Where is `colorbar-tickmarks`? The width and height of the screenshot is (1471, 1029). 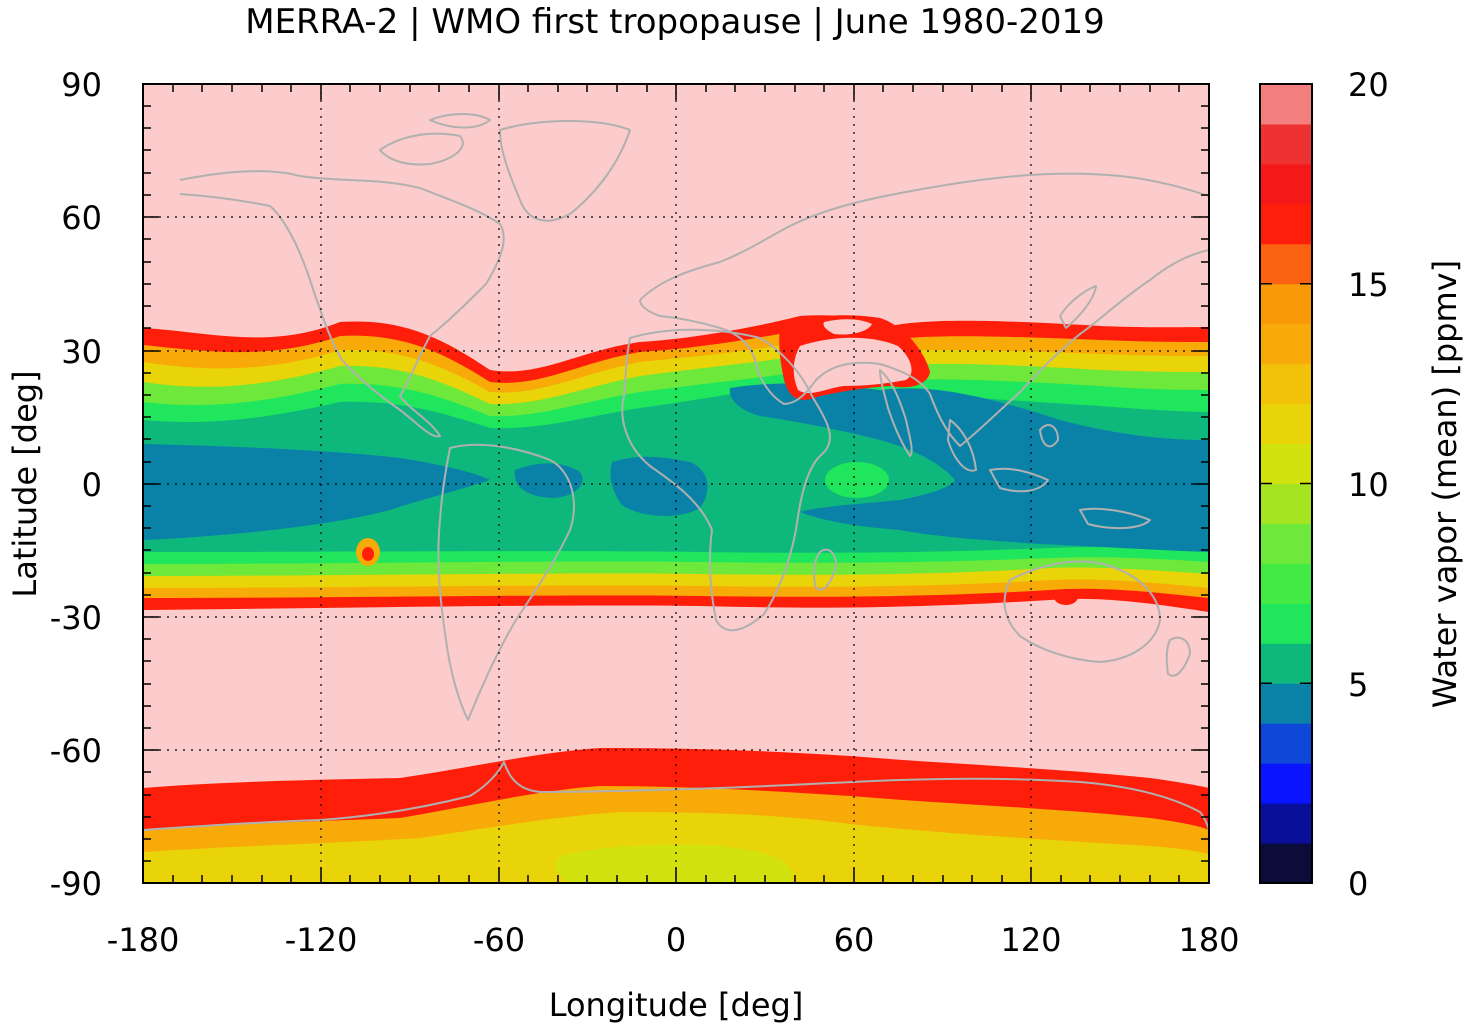 colorbar-tickmarks is located at coordinates (1286, 483).